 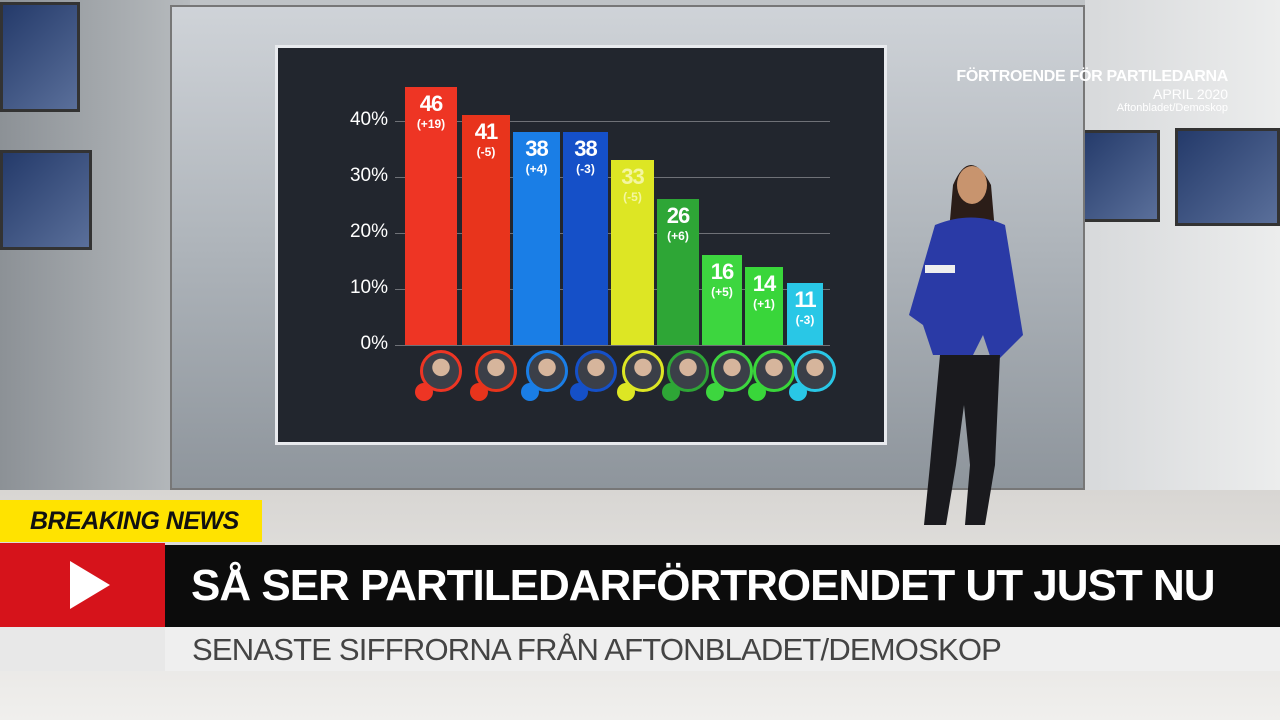 What do you see at coordinates (632, 177) in the screenshot?
I see `bar-value-label: 33` at bounding box center [632, 177].